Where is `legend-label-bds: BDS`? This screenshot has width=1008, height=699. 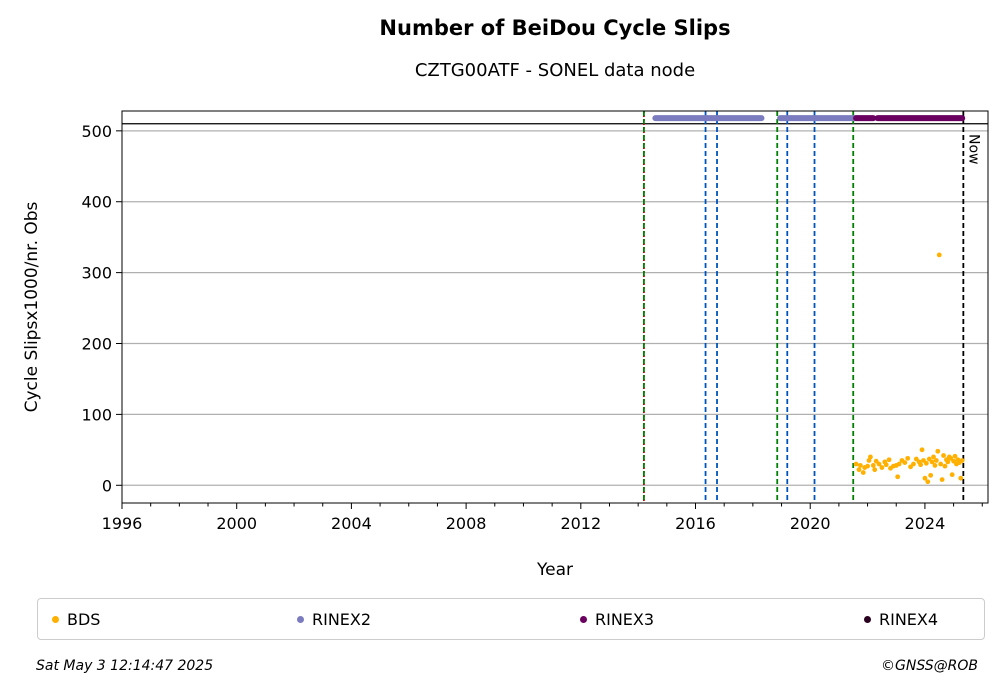
legend-label-bds: BDS is located at coordinates (84, 619).